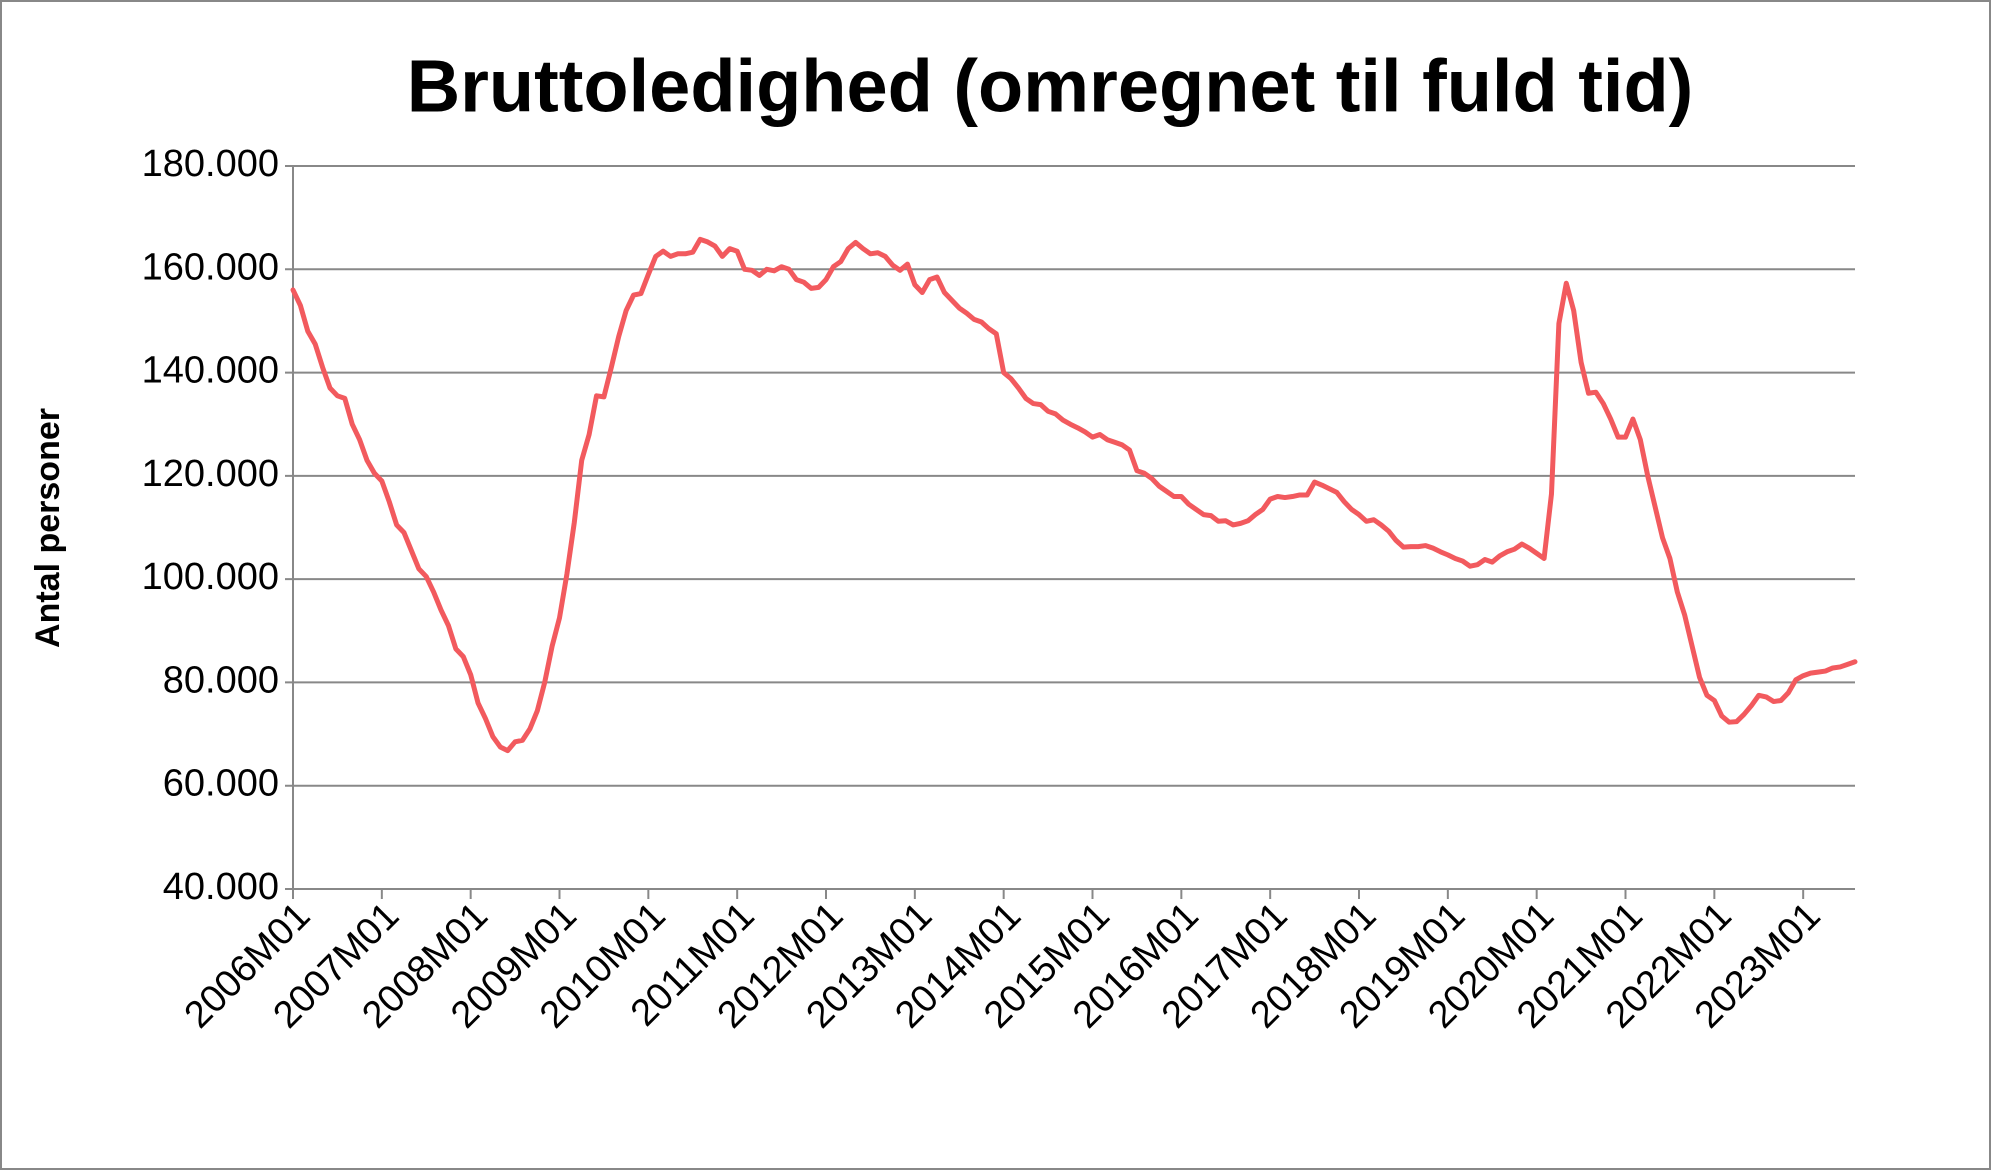 This screenshot has height=1171, width=1992. What do you see at coordinates (48, 528) in the screenshot?
I see `y-axis-label: Antal personer` at bounding box center [48, 528].